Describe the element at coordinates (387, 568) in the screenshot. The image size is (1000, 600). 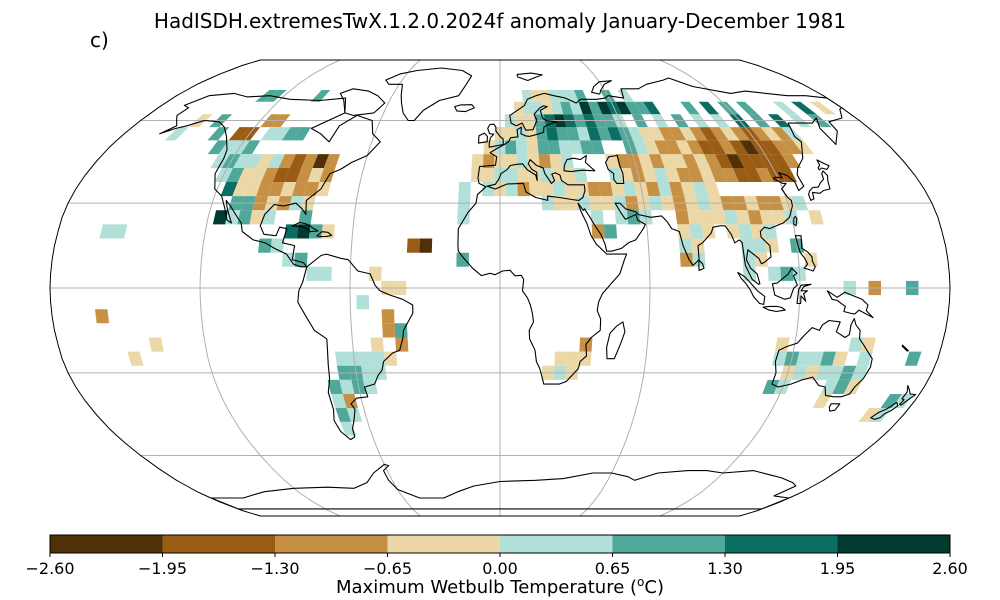
I see `colorbar-tick-label: −0.65` at that location.